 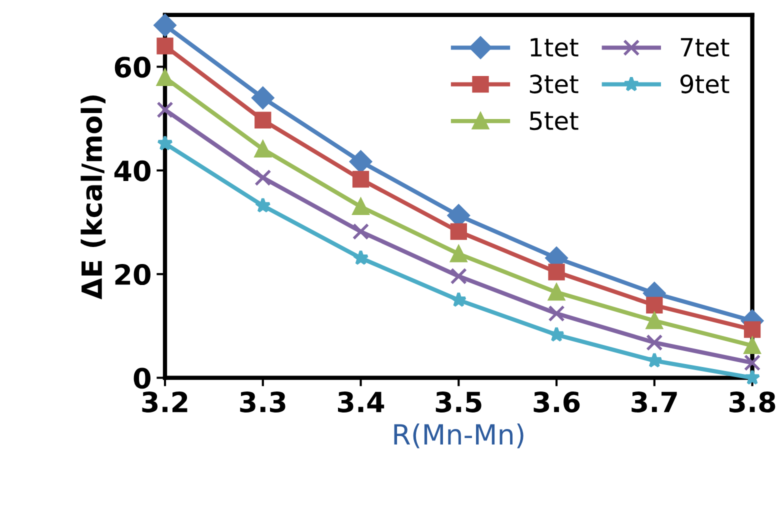 I want to click on y-tick-label: 60, so click(x=132, y=67).